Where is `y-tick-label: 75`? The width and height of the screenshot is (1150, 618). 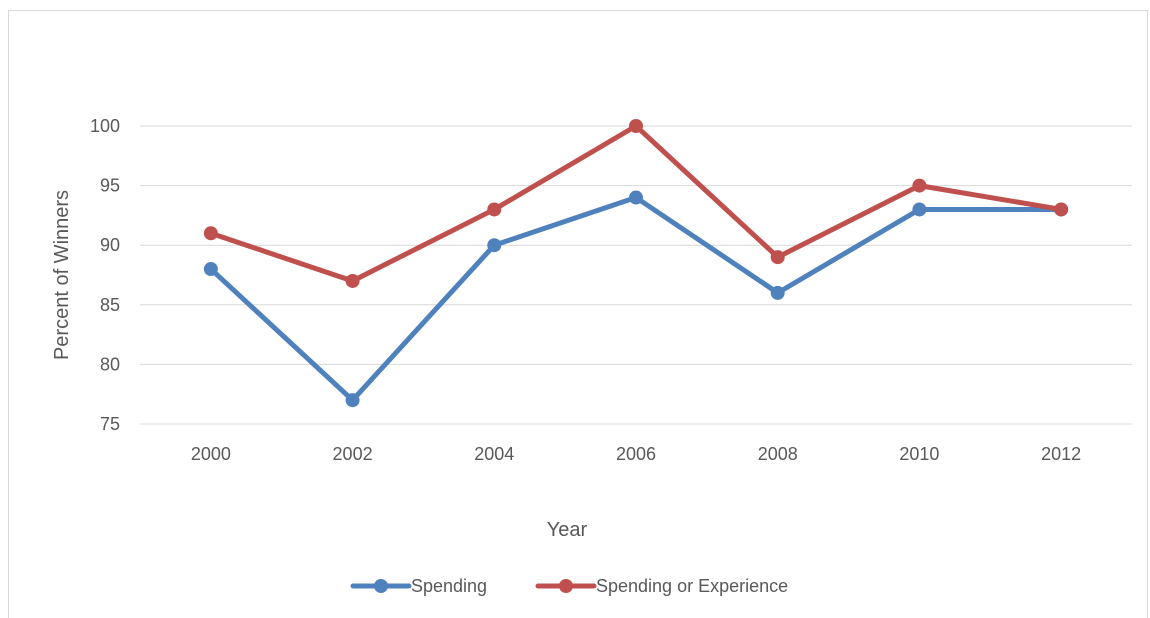 y-tick-label: 75 is located at coordinates (110, 424).